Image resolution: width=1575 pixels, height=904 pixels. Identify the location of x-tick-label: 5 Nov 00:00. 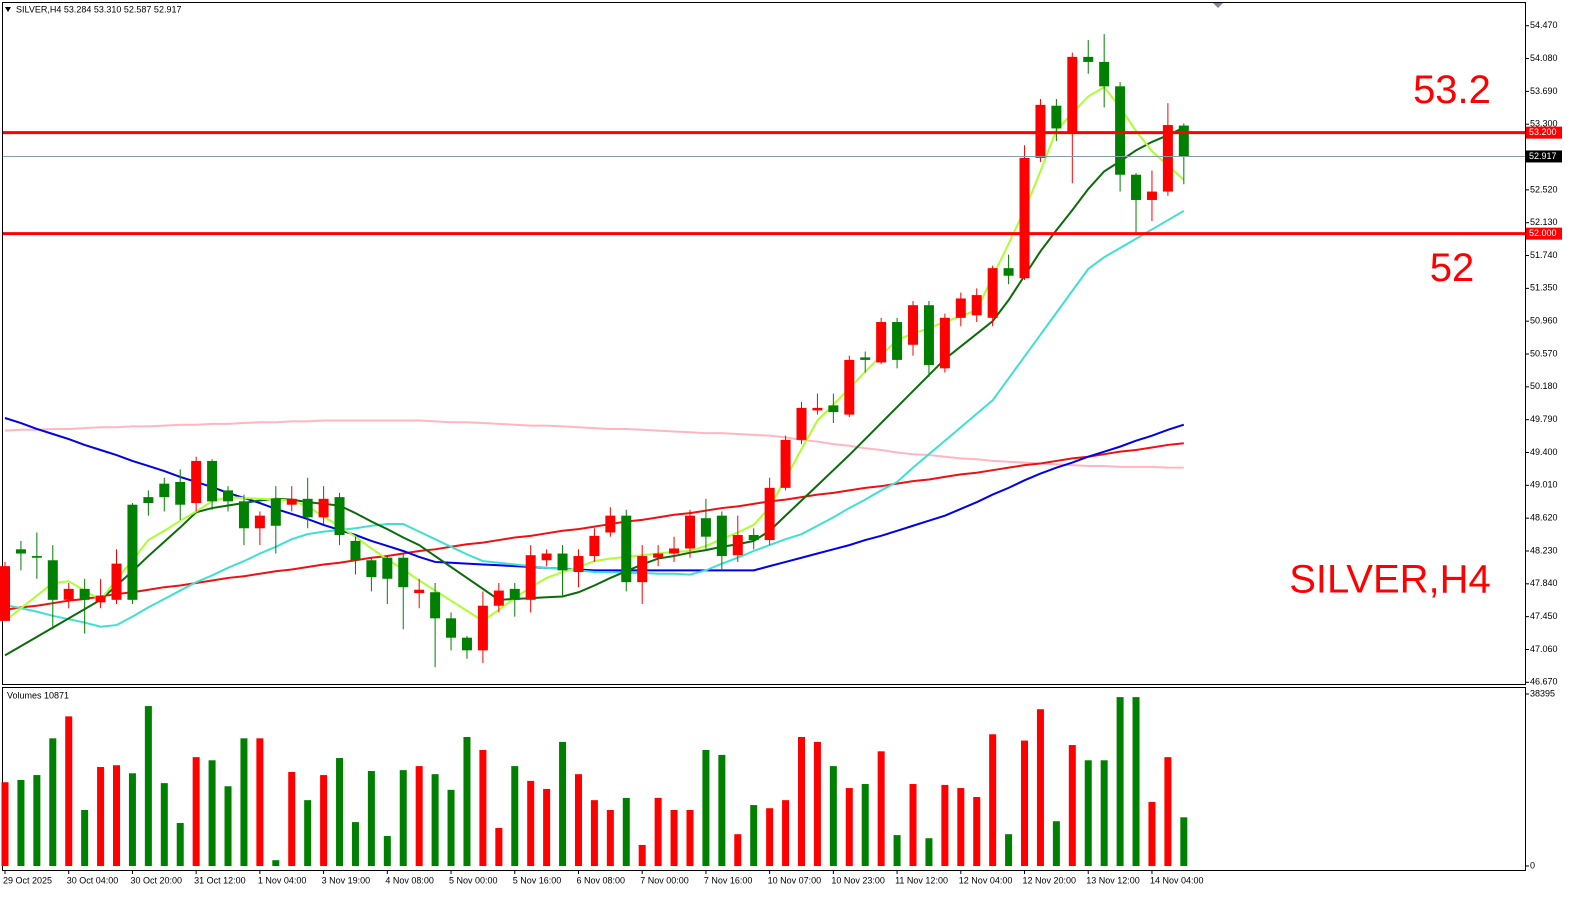
(473, 880).